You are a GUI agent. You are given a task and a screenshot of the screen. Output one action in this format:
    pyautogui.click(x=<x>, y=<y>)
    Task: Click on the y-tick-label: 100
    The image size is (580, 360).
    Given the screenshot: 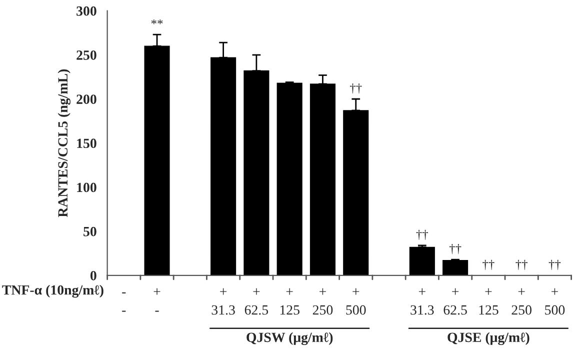 What is the action you would take?
    pyautogui.click(x=86, y=187)
    